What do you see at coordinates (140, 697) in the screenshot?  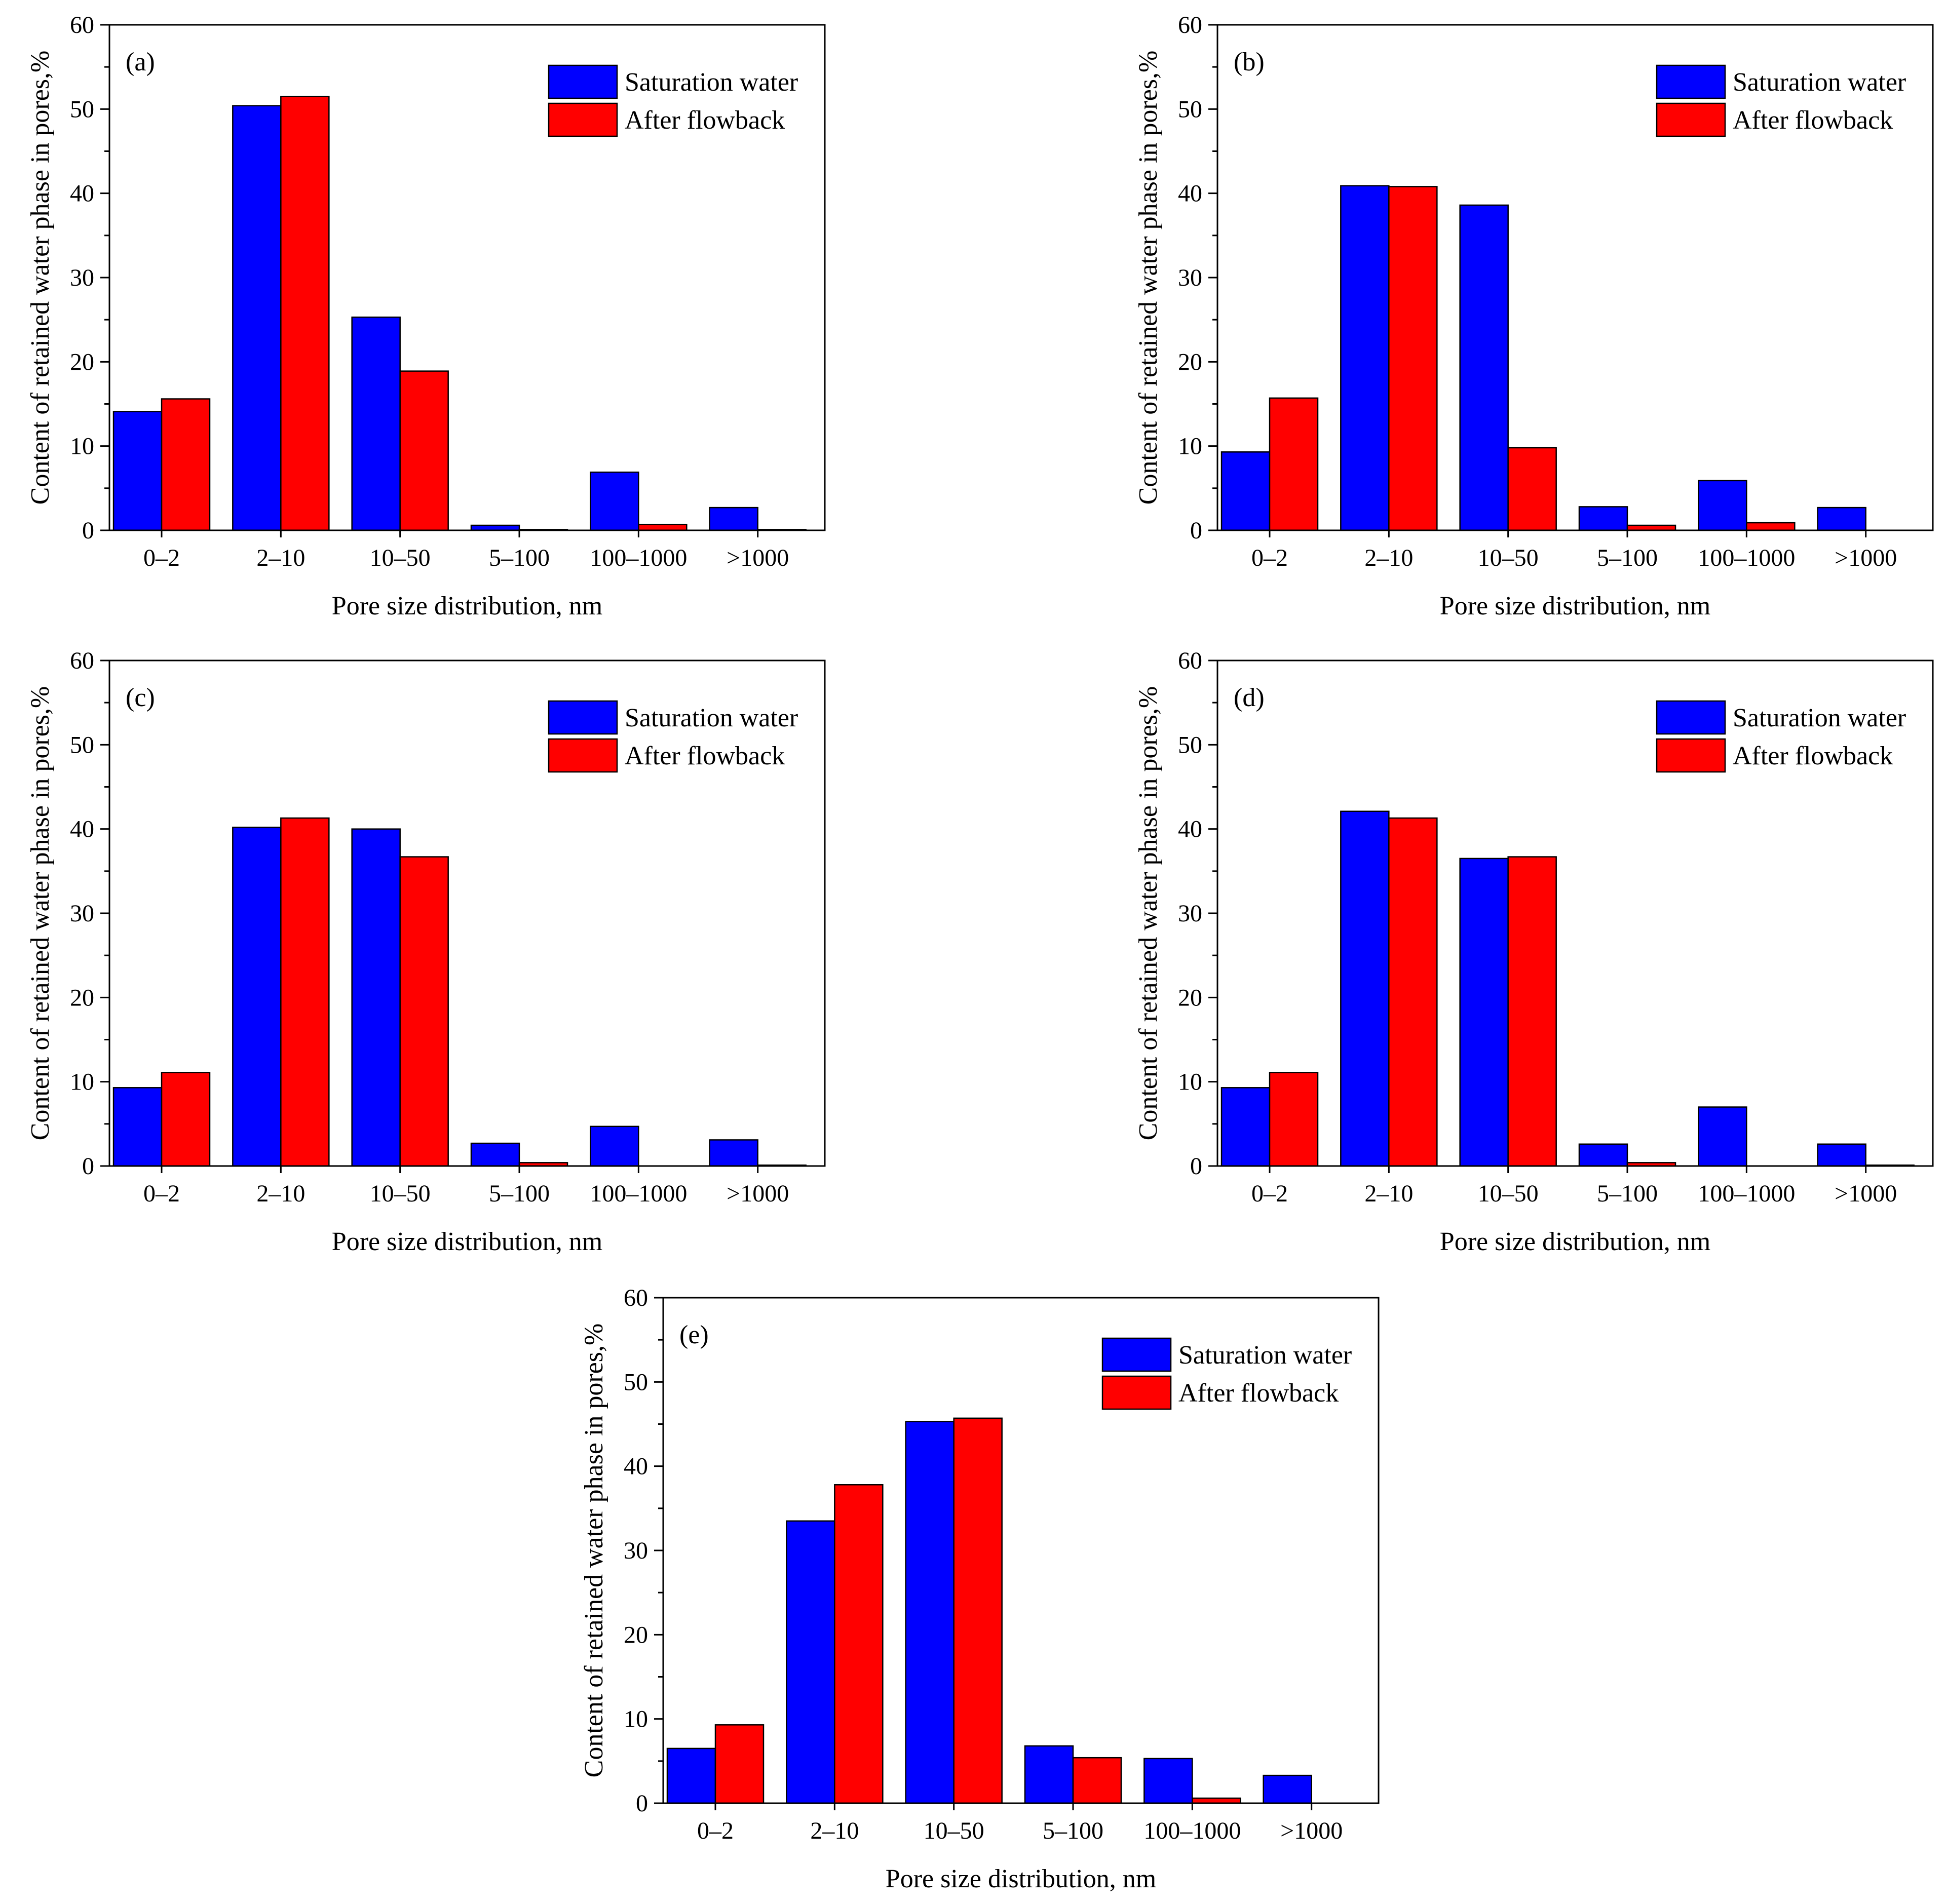 I see `panel-label: (c)` at bounding box center [140, 697].